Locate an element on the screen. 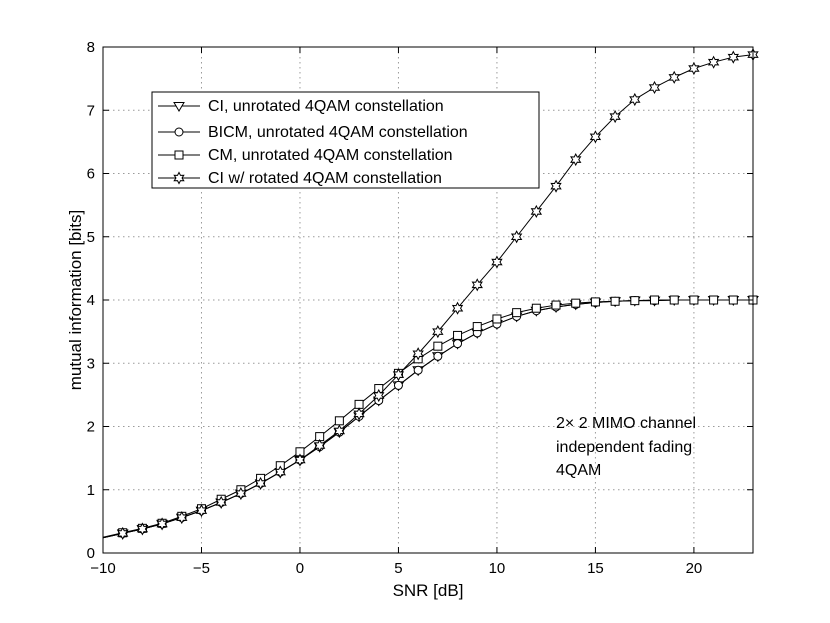 This screenshot has width=830, height=623. x-tick-label: 10 is located at coordinates (497, 568).